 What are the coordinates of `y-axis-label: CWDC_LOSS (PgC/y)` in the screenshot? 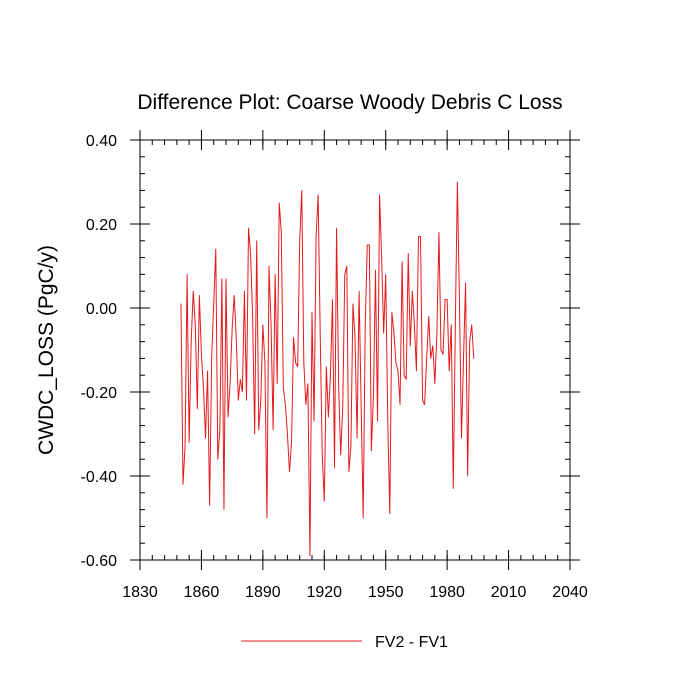 It's located at (46, 350).